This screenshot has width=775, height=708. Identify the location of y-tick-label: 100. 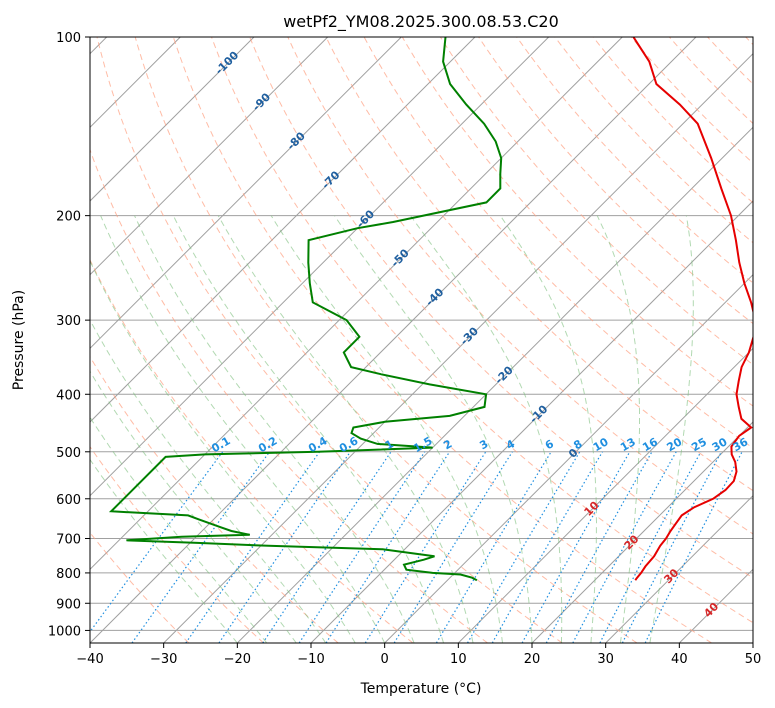
(68, 38).